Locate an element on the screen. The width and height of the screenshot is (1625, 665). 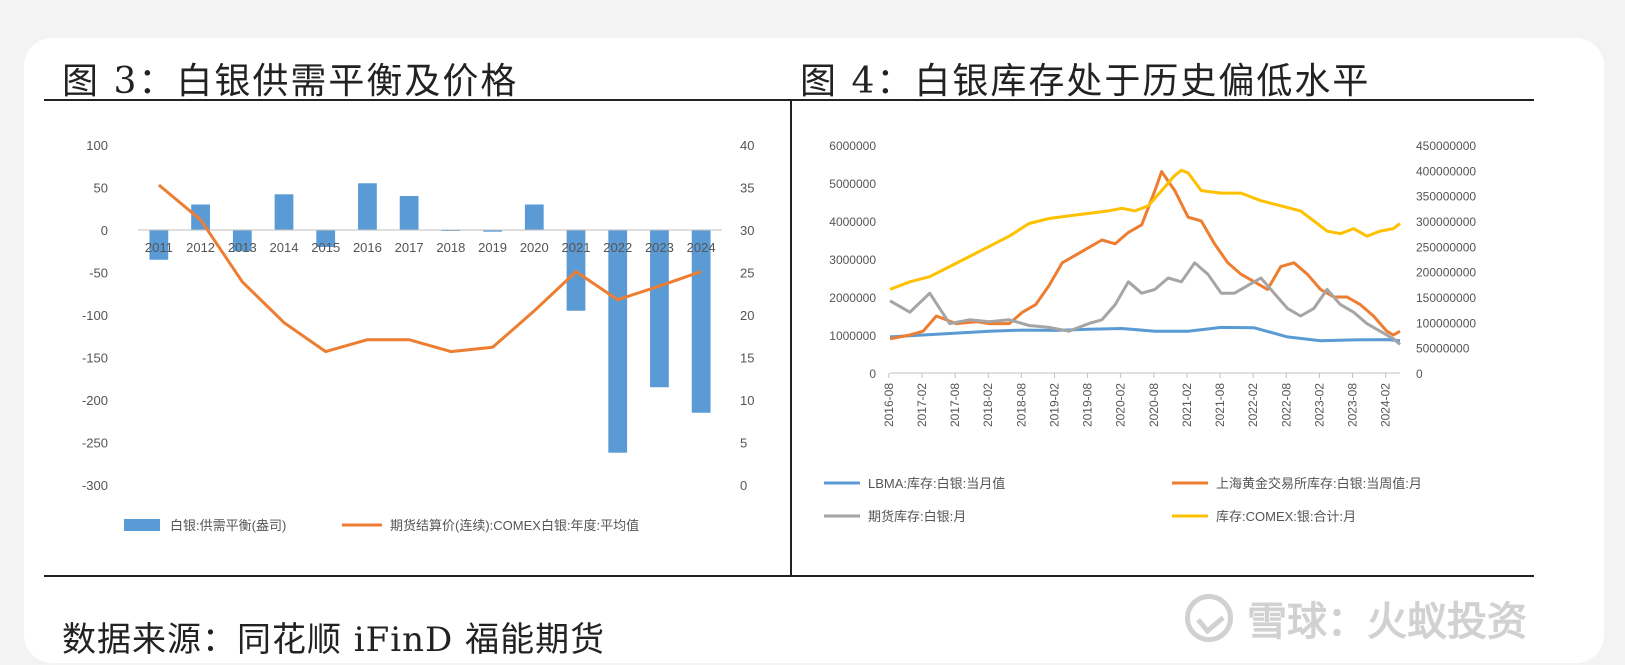
x-tick-label: 2024-02 is located at coordinates (1386, 405).